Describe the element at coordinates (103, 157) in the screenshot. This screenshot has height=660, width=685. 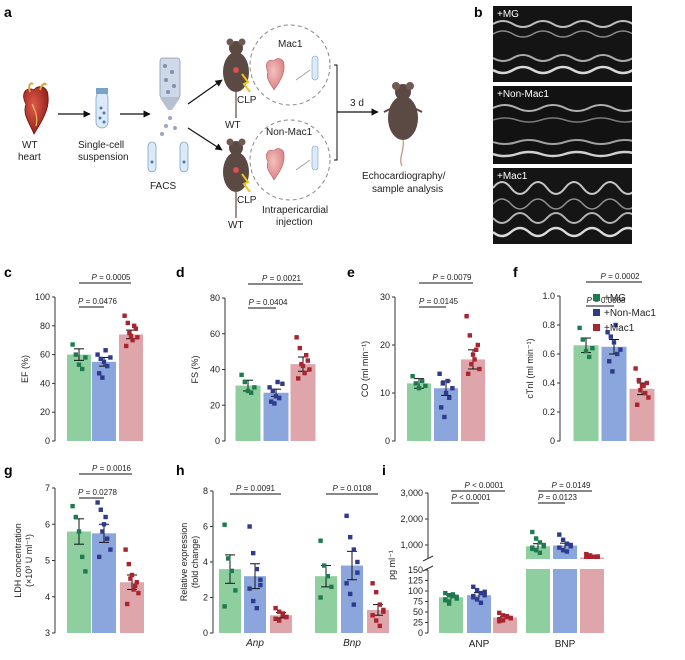
I see `single-cell-label-2: suspension` at that location.